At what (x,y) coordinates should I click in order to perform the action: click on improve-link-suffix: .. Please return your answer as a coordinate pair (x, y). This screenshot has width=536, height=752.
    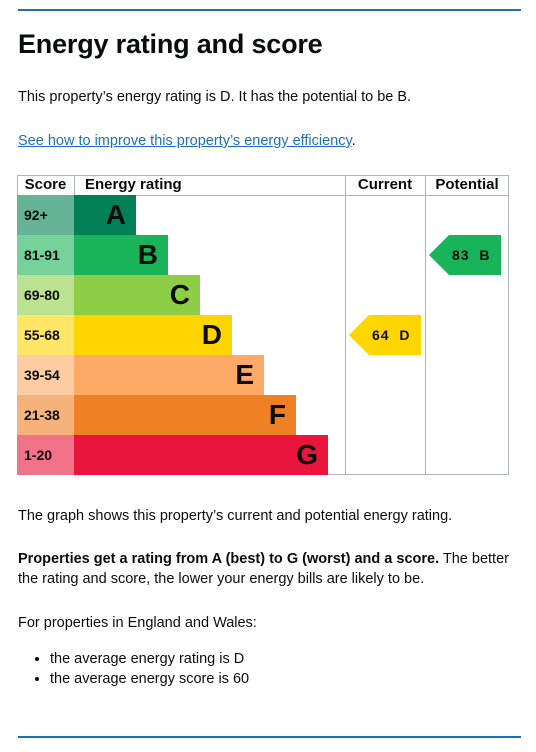
    Looking at the image, I should click on (353, 141).